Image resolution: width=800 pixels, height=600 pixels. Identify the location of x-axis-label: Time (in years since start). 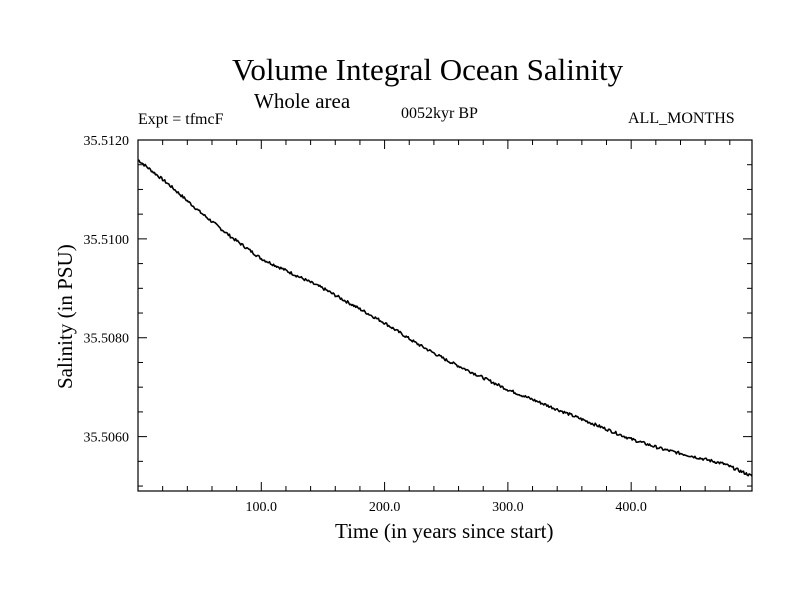
(444, 531).